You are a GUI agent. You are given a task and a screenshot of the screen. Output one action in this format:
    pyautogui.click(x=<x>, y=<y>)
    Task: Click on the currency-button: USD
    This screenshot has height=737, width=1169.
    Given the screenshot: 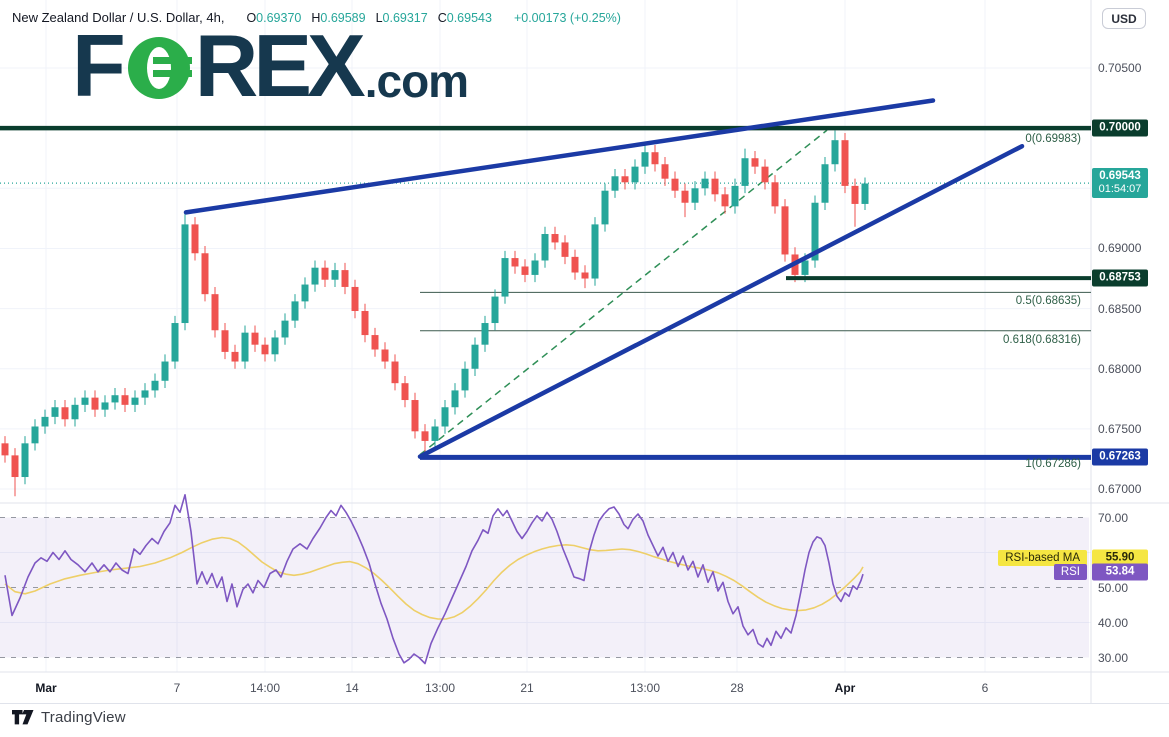 What is the action you would take?
    pyautogui.click(x=1124, y=18)
    